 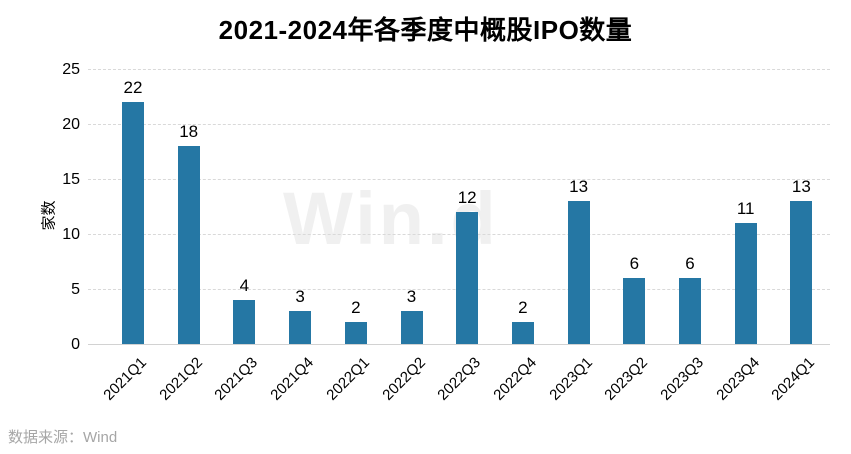 What do you see at coordinates (133, 223) in the screenshot?
I see `bar-2021Q1` at bounding box center [133, 223].